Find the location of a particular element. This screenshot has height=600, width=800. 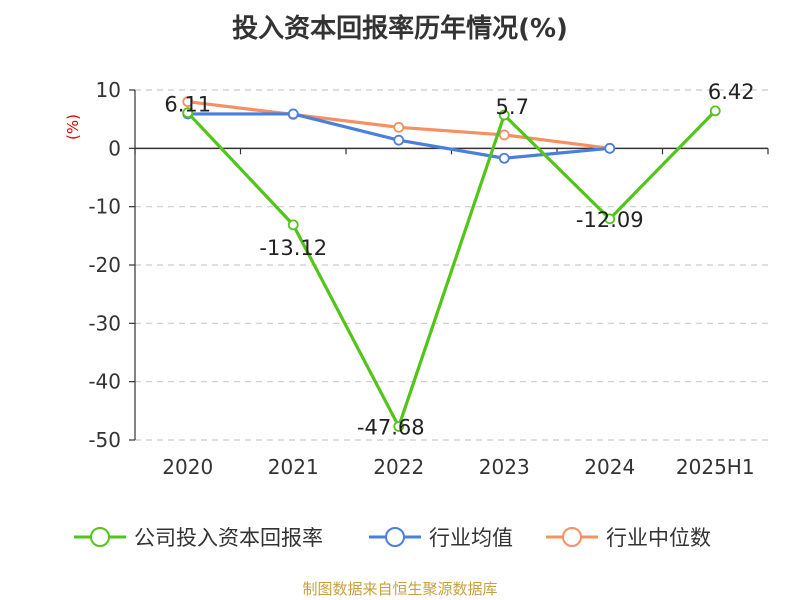

y-tick-label: -50 is located at coordinates (104, 440).